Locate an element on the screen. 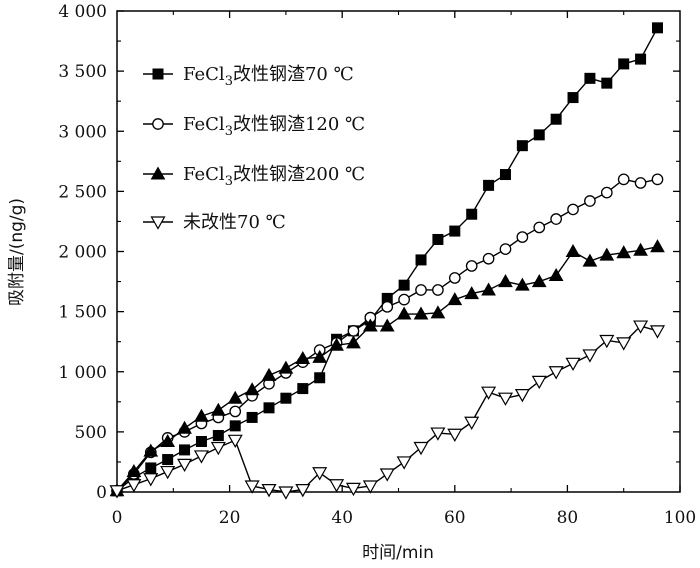 The image size is (700, 568). x-tick-label: 60 is located at coordinates (455, 518).